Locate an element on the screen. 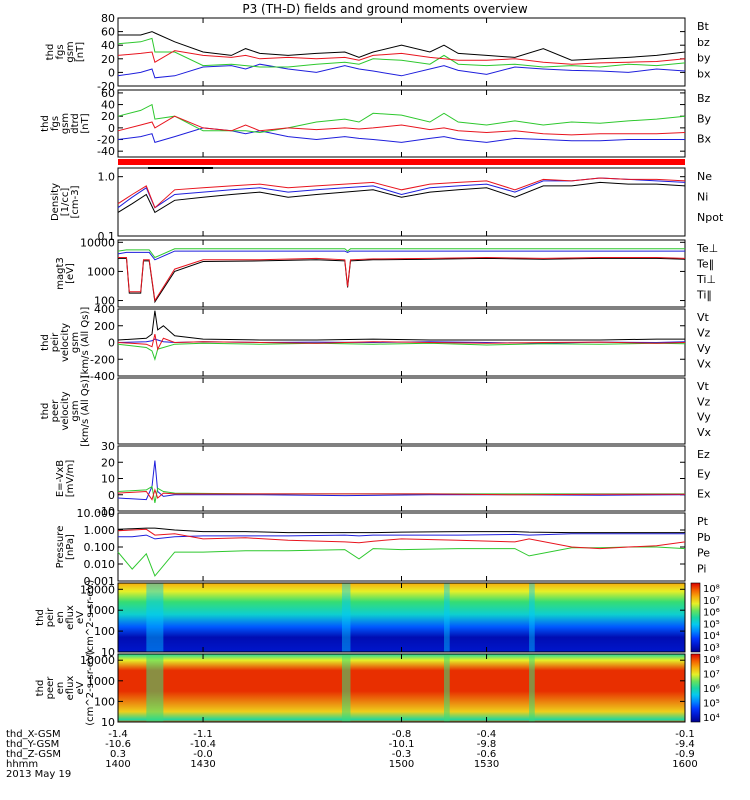 The image size is (750, 800). ytick-label: 10.000 is located at coordinates (96, 513).